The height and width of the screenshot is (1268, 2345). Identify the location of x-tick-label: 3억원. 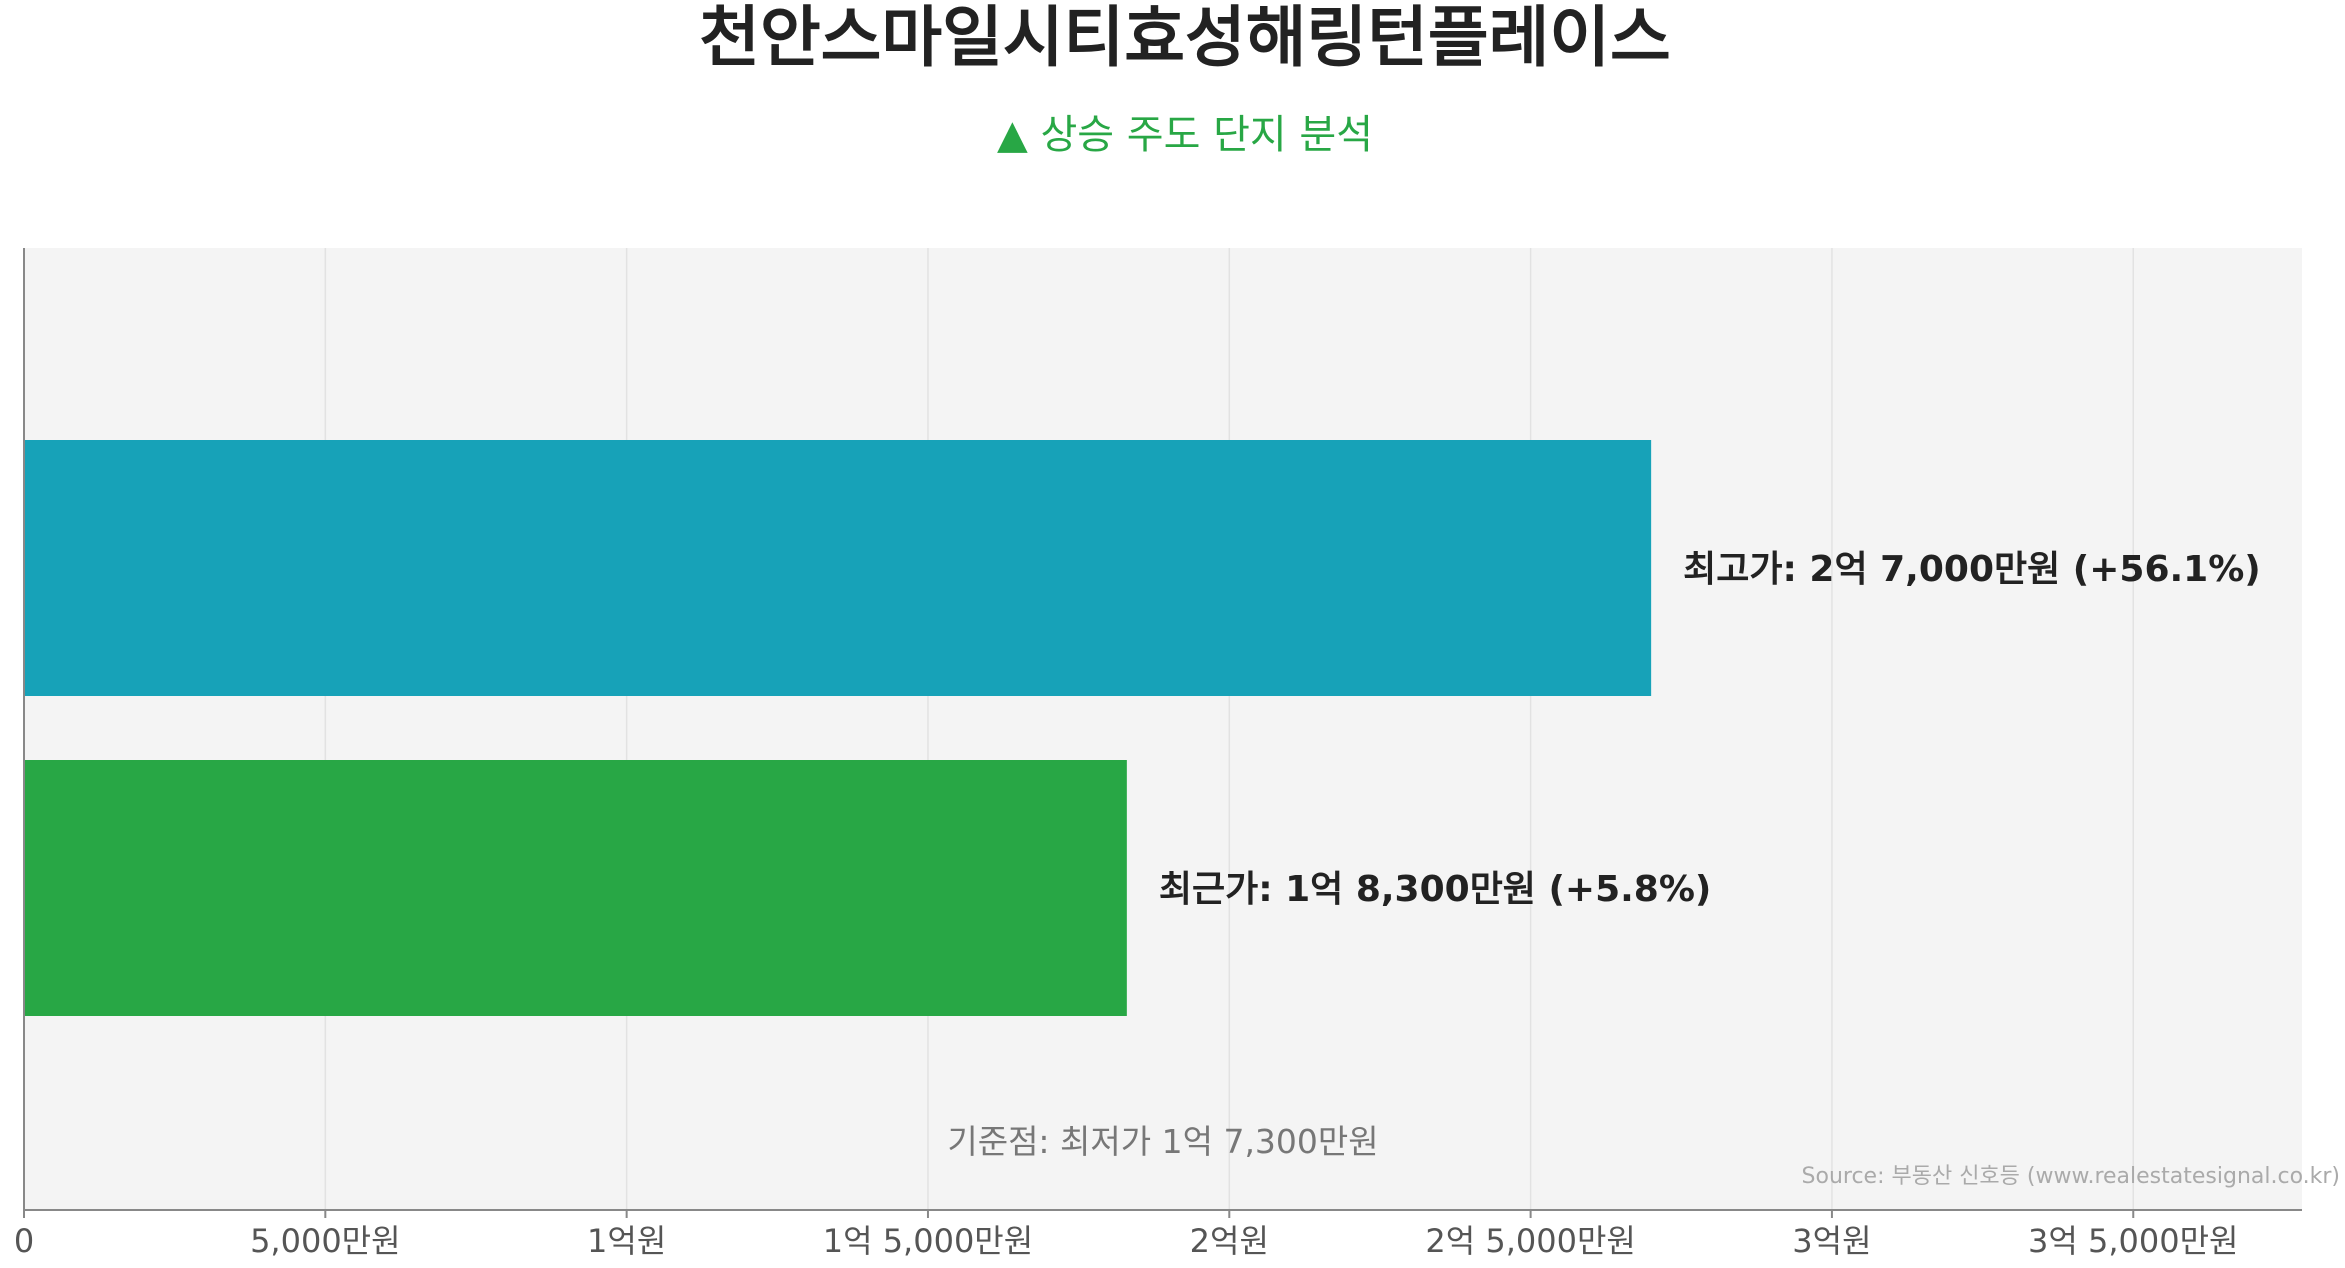
(1831, 1241).